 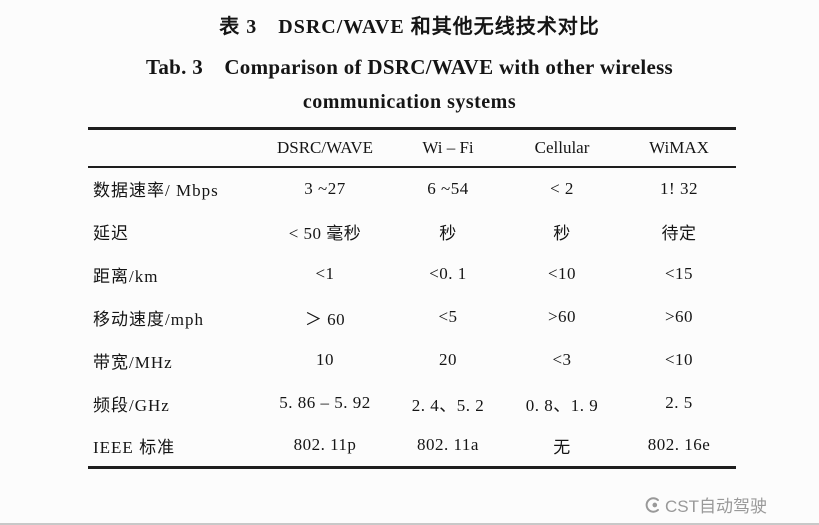 I want to click on cell: ＞ 60, so click(x=325, y=319).